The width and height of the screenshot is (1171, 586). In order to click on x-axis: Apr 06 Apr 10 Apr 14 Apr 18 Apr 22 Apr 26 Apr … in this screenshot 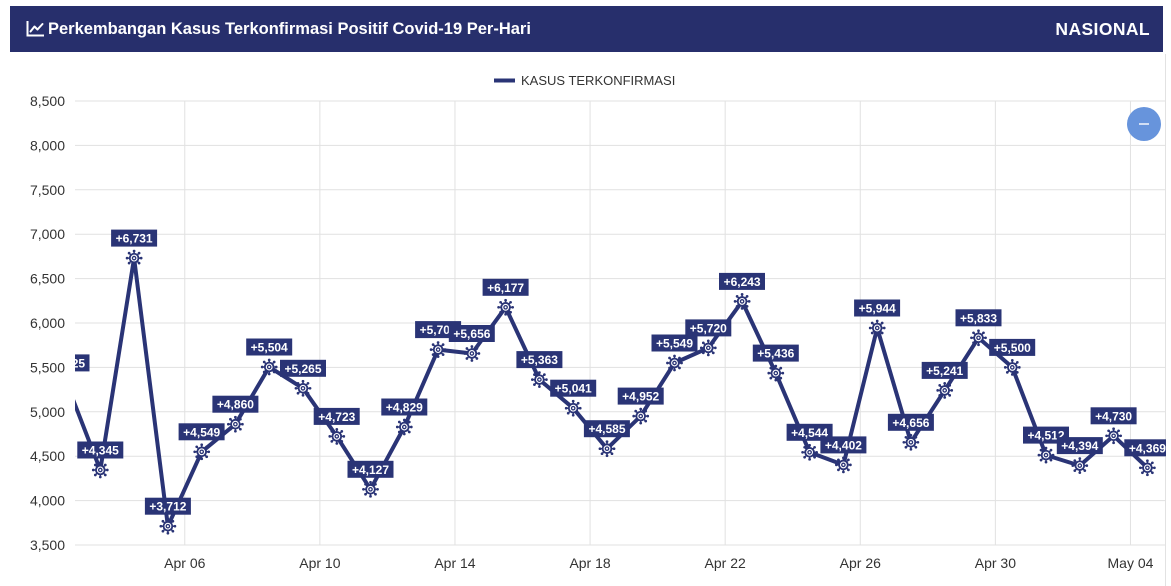, I will do `click(658, 563)`.